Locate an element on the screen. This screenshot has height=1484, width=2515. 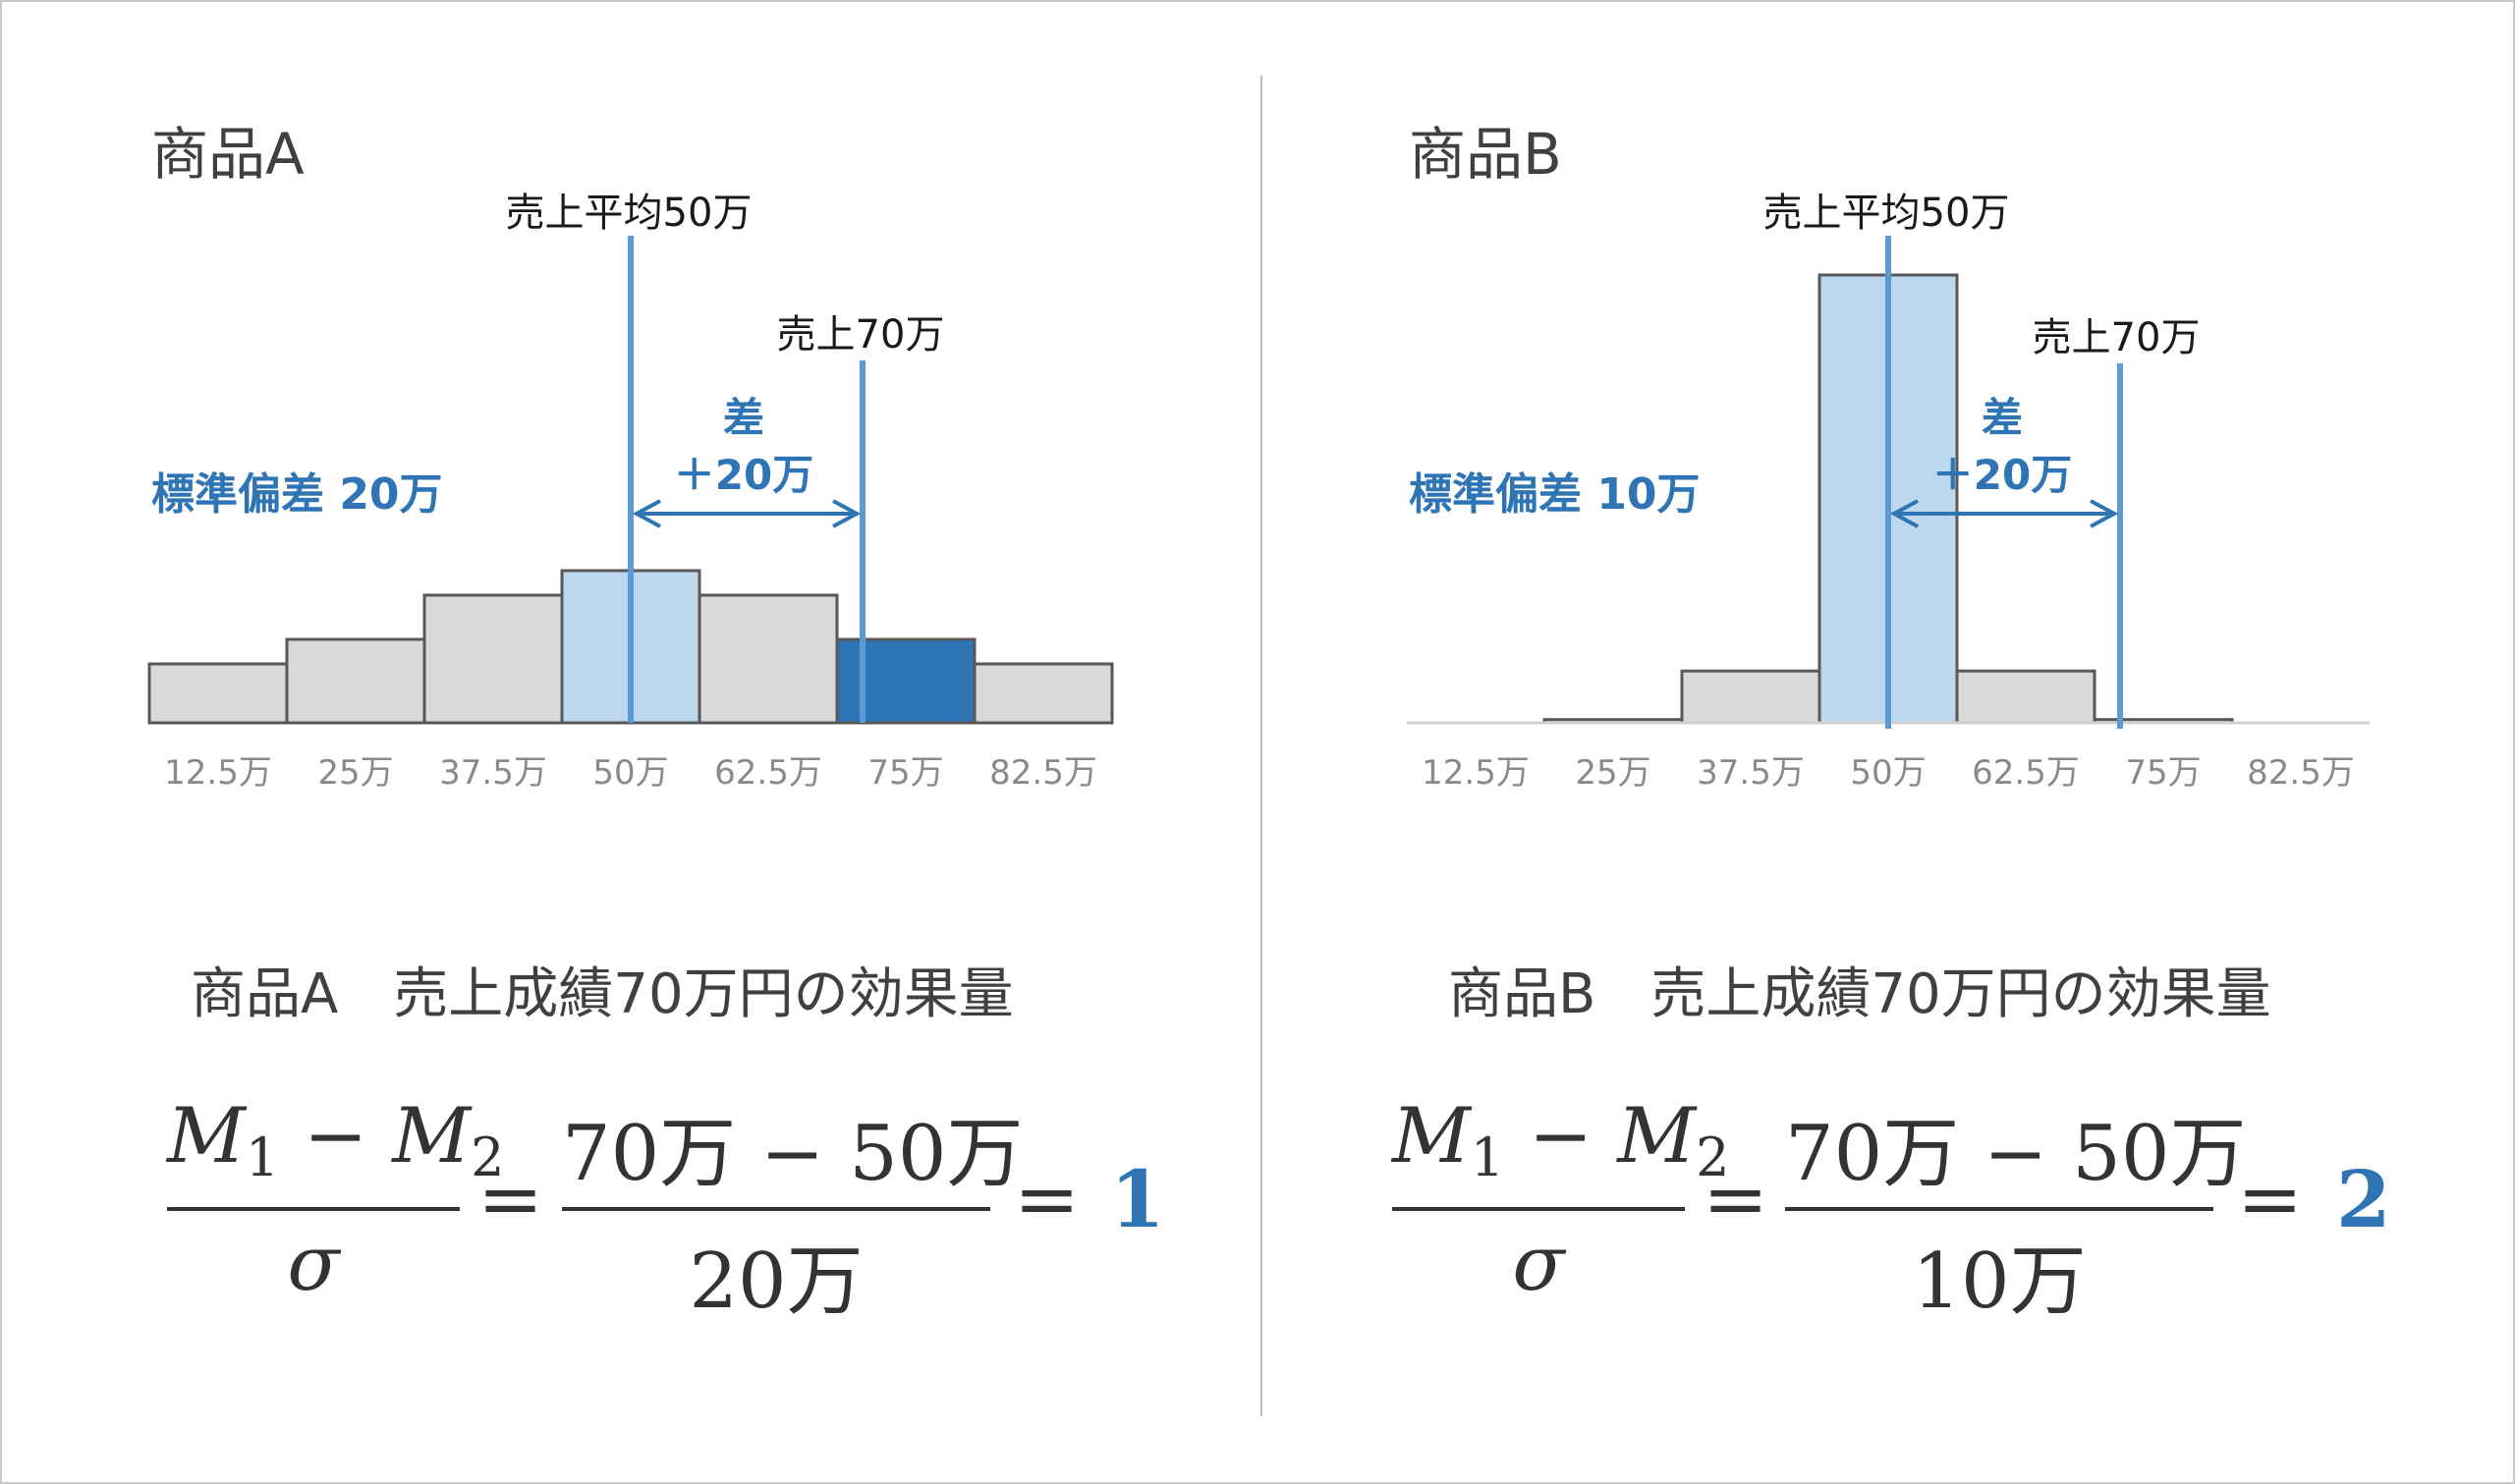
panel-a-lhs-fraction: M1 − M2 σ is located at coordinates (336, 1200).